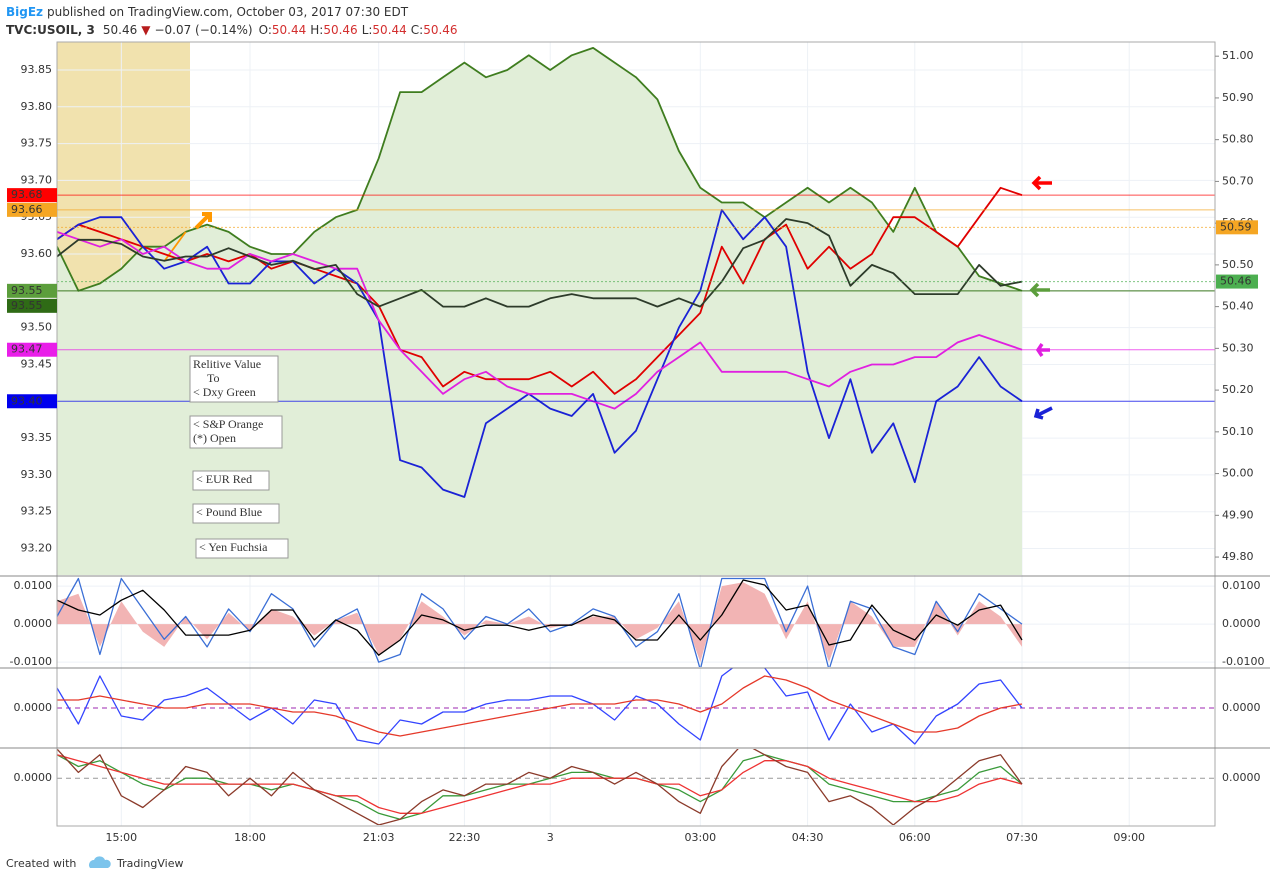 Image resolution: width=1270 pixels, height=881 pixels. I want to click on y-tick-label: 93.30, so click(37, 474).